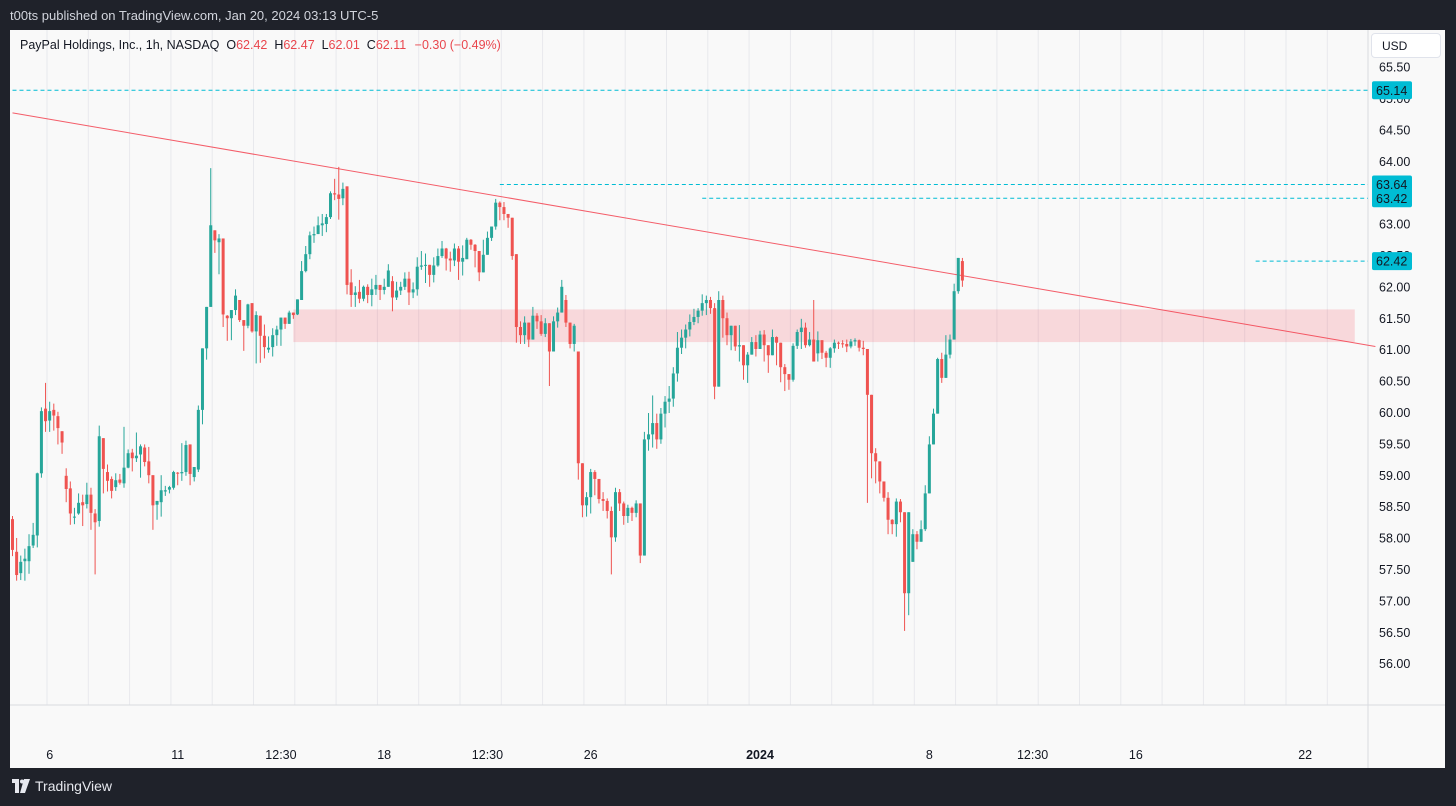  What do you see at coordinates (1394, 444) in the screenshot?
I see `price-tick-label: 59.50` at bounding box center [1394, 444].